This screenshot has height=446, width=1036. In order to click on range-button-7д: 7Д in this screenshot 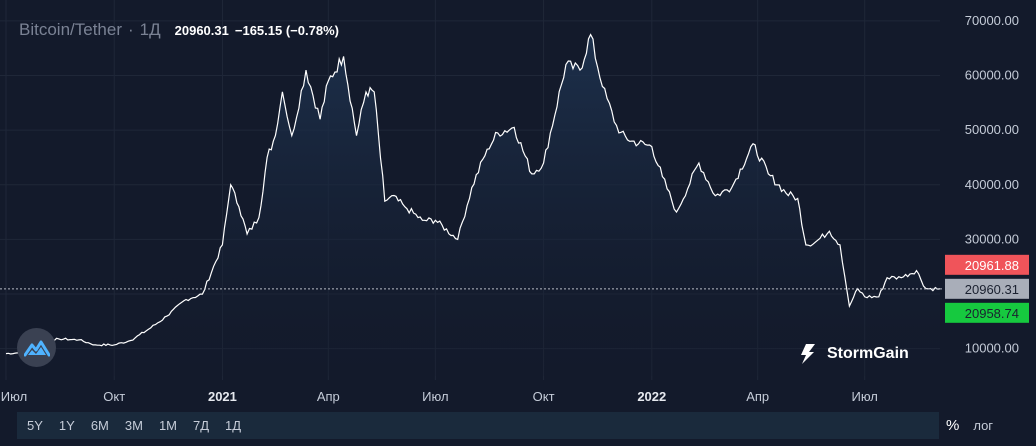, I will do `click(201, 425)`.